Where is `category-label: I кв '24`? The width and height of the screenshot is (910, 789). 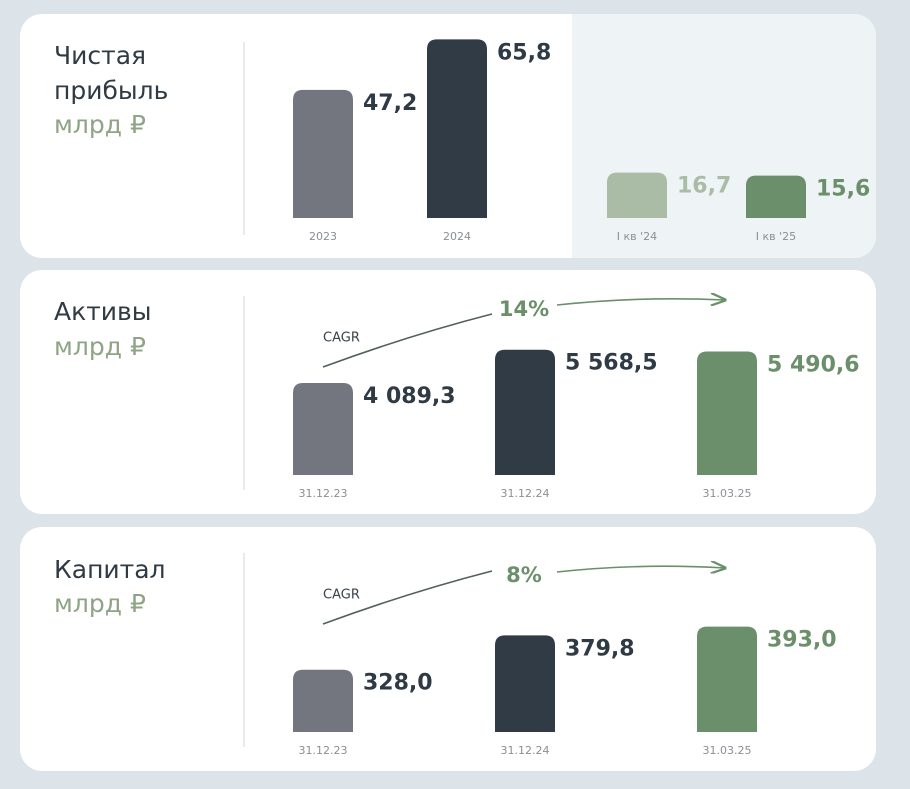
category-label: I кв '24 is located at coordinates (637, 236).